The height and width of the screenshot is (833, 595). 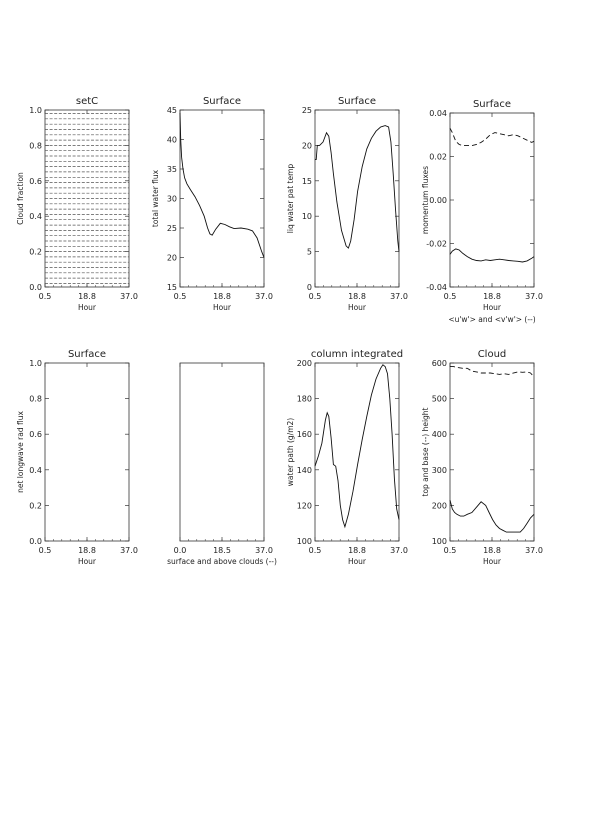 I want to click on y-axis-label: Cloud fraction, so click(x=20, y=198).